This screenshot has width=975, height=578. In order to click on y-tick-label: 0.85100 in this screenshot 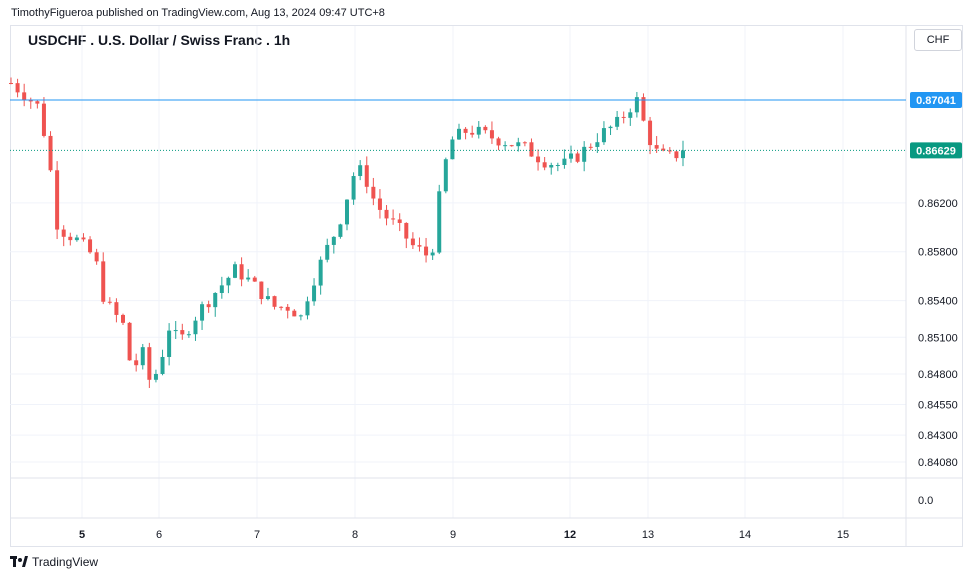, I will do `click(938, 338)`.